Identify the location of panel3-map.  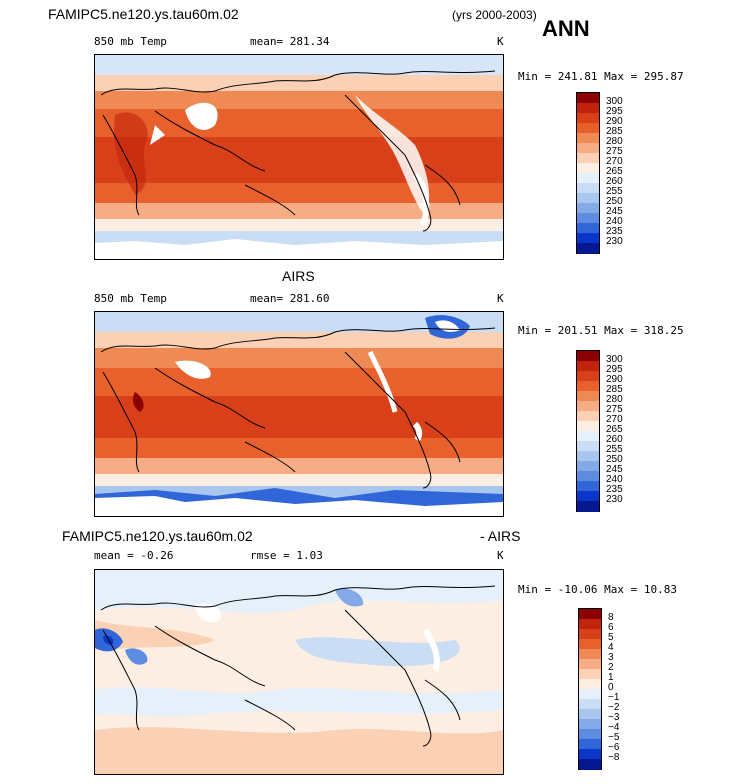
(299, 672).